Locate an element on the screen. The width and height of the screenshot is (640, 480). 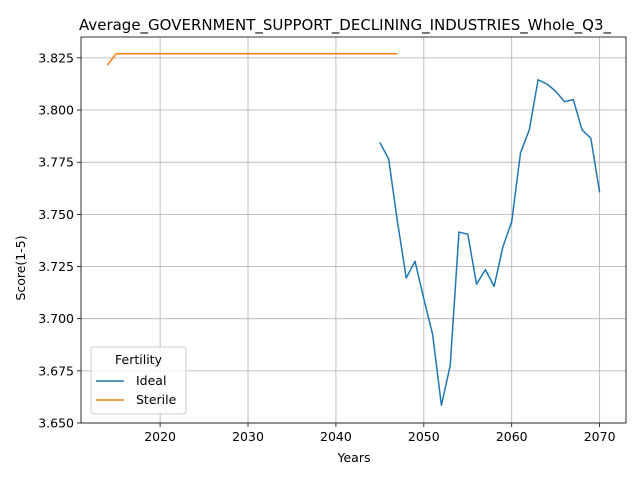
x-tick-label: 2070 is located at coordinates (600, 436).